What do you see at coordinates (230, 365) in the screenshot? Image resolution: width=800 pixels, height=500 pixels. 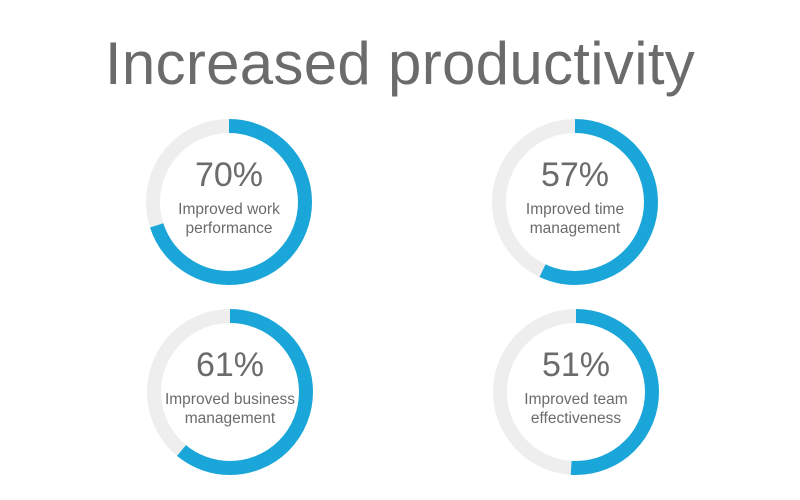 I see `donut-percent: 61%` at bounding box center [230, 365].